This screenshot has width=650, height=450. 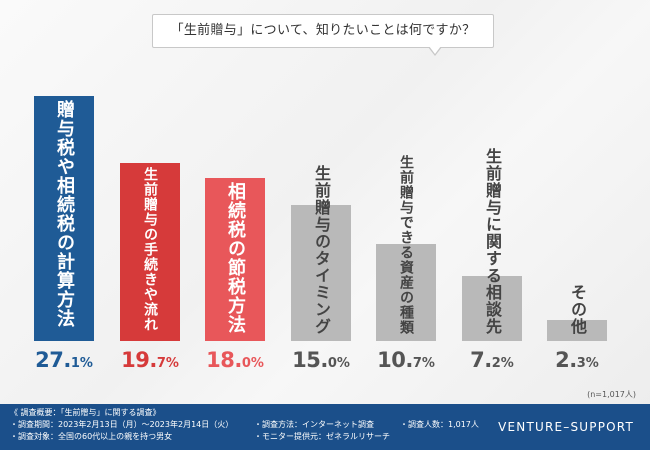 What do you see at coordinates (91, 436) in the screenshot?
I see `survey-target: ・調査対象：全国の60代以上の親を持つ男女` at bounding box center [91, 436].